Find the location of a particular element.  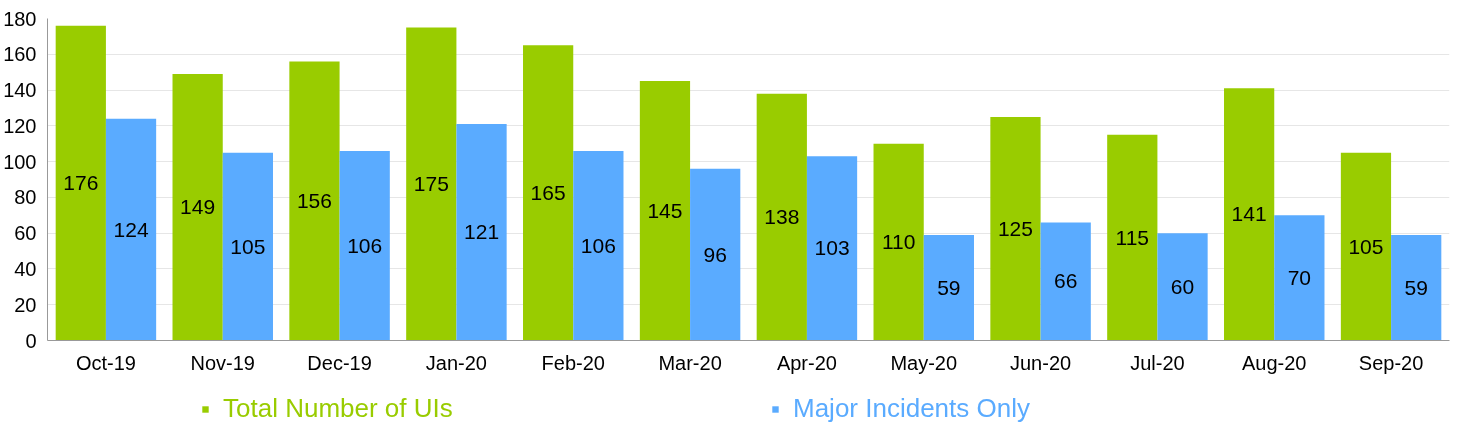

data-label: 141 is located at coordinates (1249, 214).